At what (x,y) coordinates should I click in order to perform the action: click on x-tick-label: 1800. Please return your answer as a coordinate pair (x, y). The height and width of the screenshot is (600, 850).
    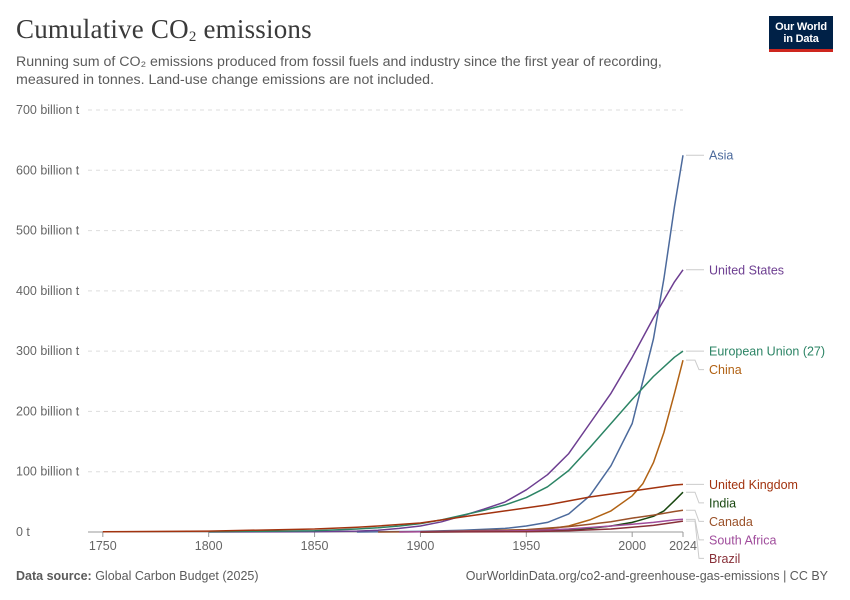
    Looking at the image, I should click on (209, 546).